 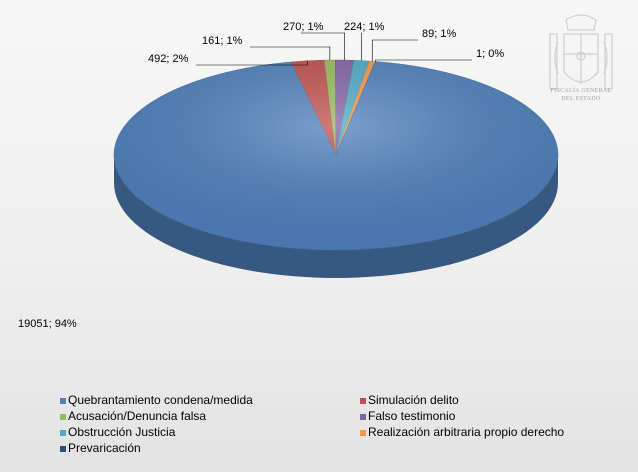 I want to click on legend-label: Obstrucción Justicia, so click(x=122, y=432).